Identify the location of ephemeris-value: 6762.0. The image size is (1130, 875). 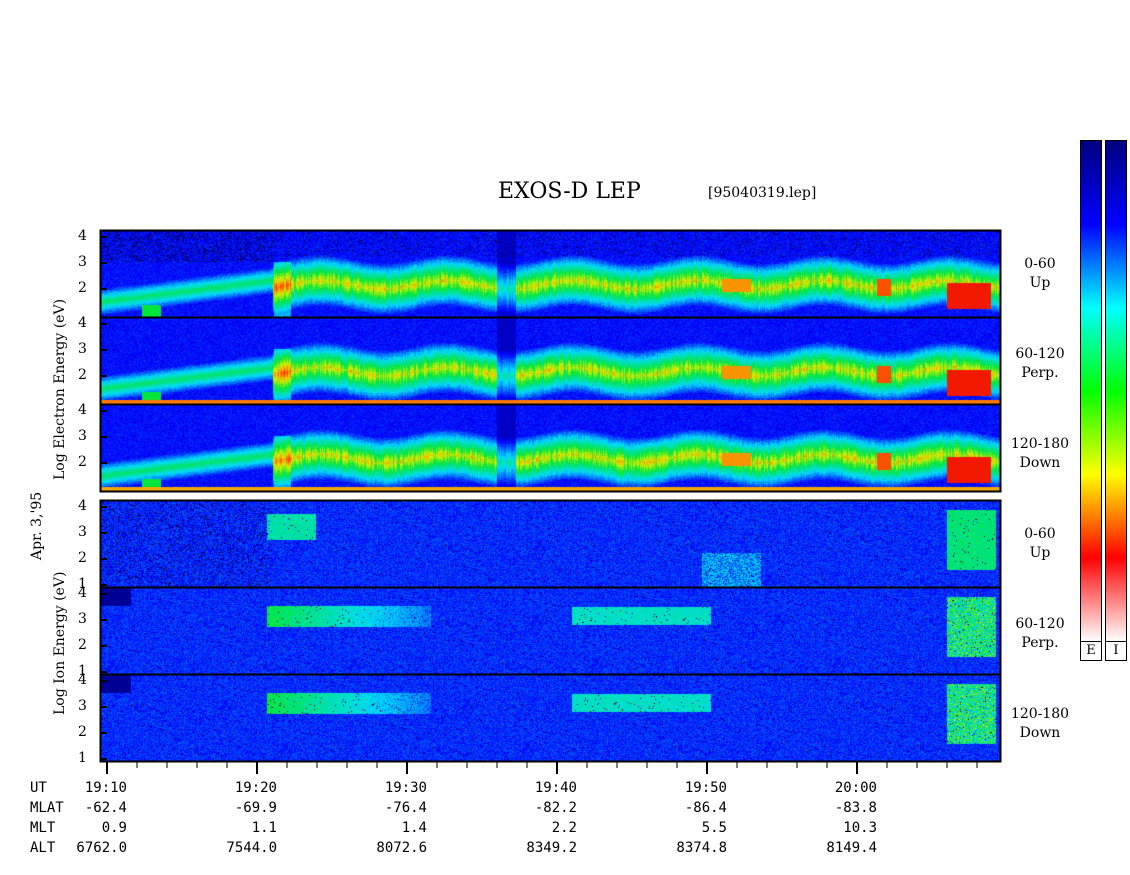
(101, 848).